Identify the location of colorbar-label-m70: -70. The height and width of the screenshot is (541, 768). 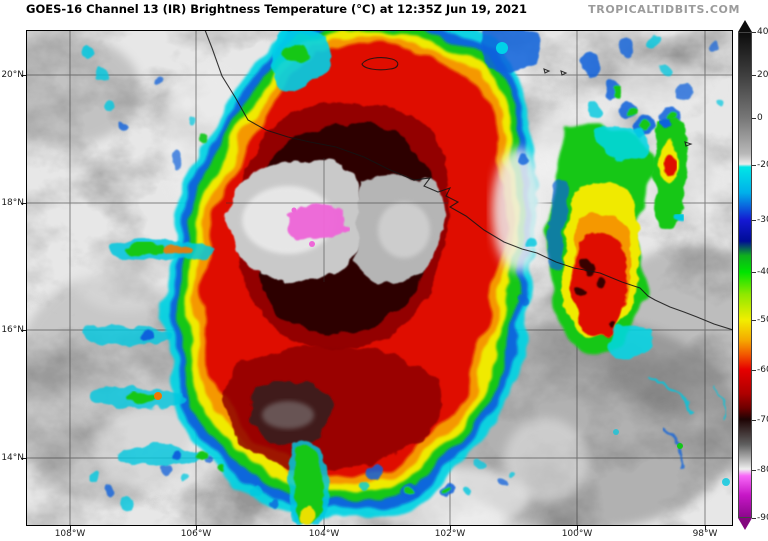
(762, 420).